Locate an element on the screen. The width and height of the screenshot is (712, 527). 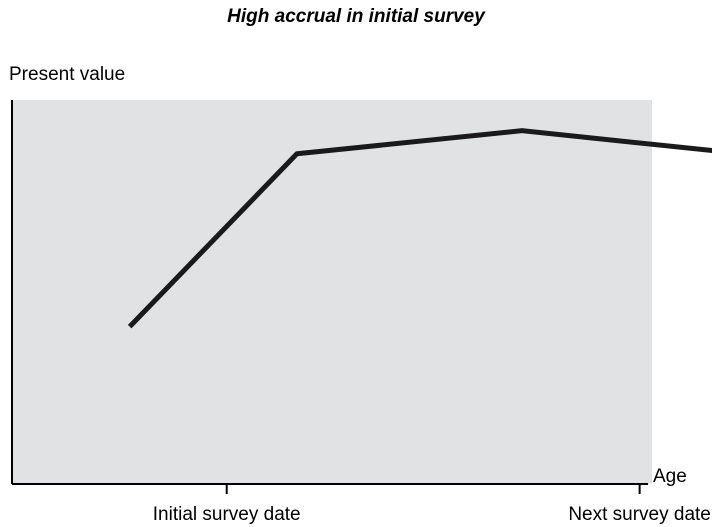
y-axis-label: Present value is located at coordinates (67, 74).